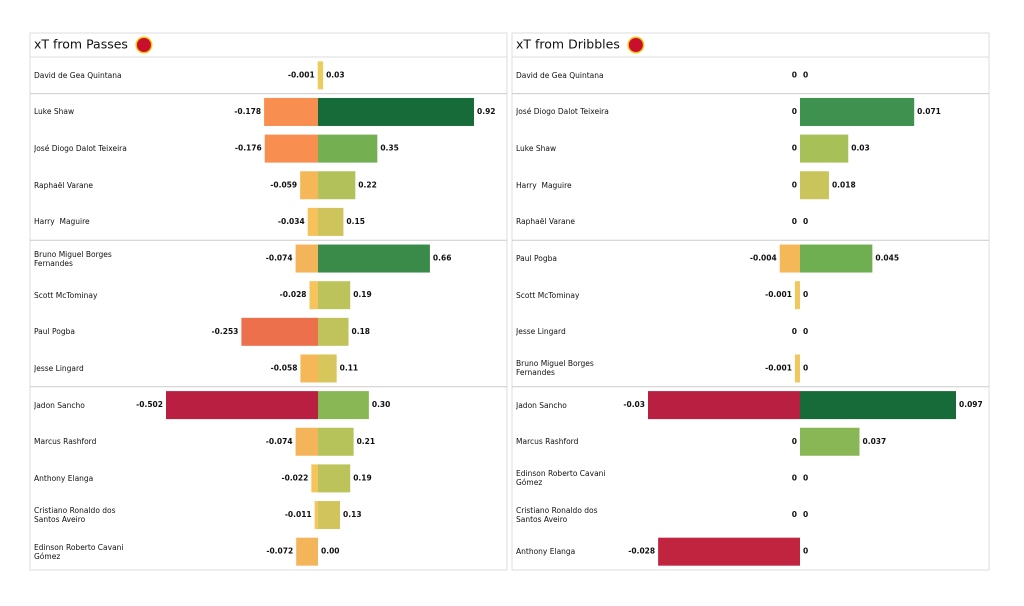  I want to click on value-label: -0.011, so click(298, 514).